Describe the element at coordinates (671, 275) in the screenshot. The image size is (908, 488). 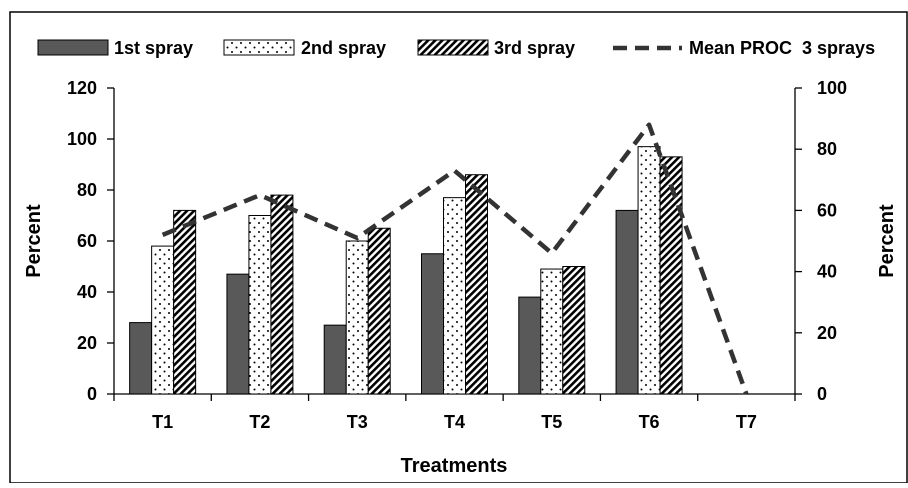
I see `bar-3rd-spray-t6` at that location.